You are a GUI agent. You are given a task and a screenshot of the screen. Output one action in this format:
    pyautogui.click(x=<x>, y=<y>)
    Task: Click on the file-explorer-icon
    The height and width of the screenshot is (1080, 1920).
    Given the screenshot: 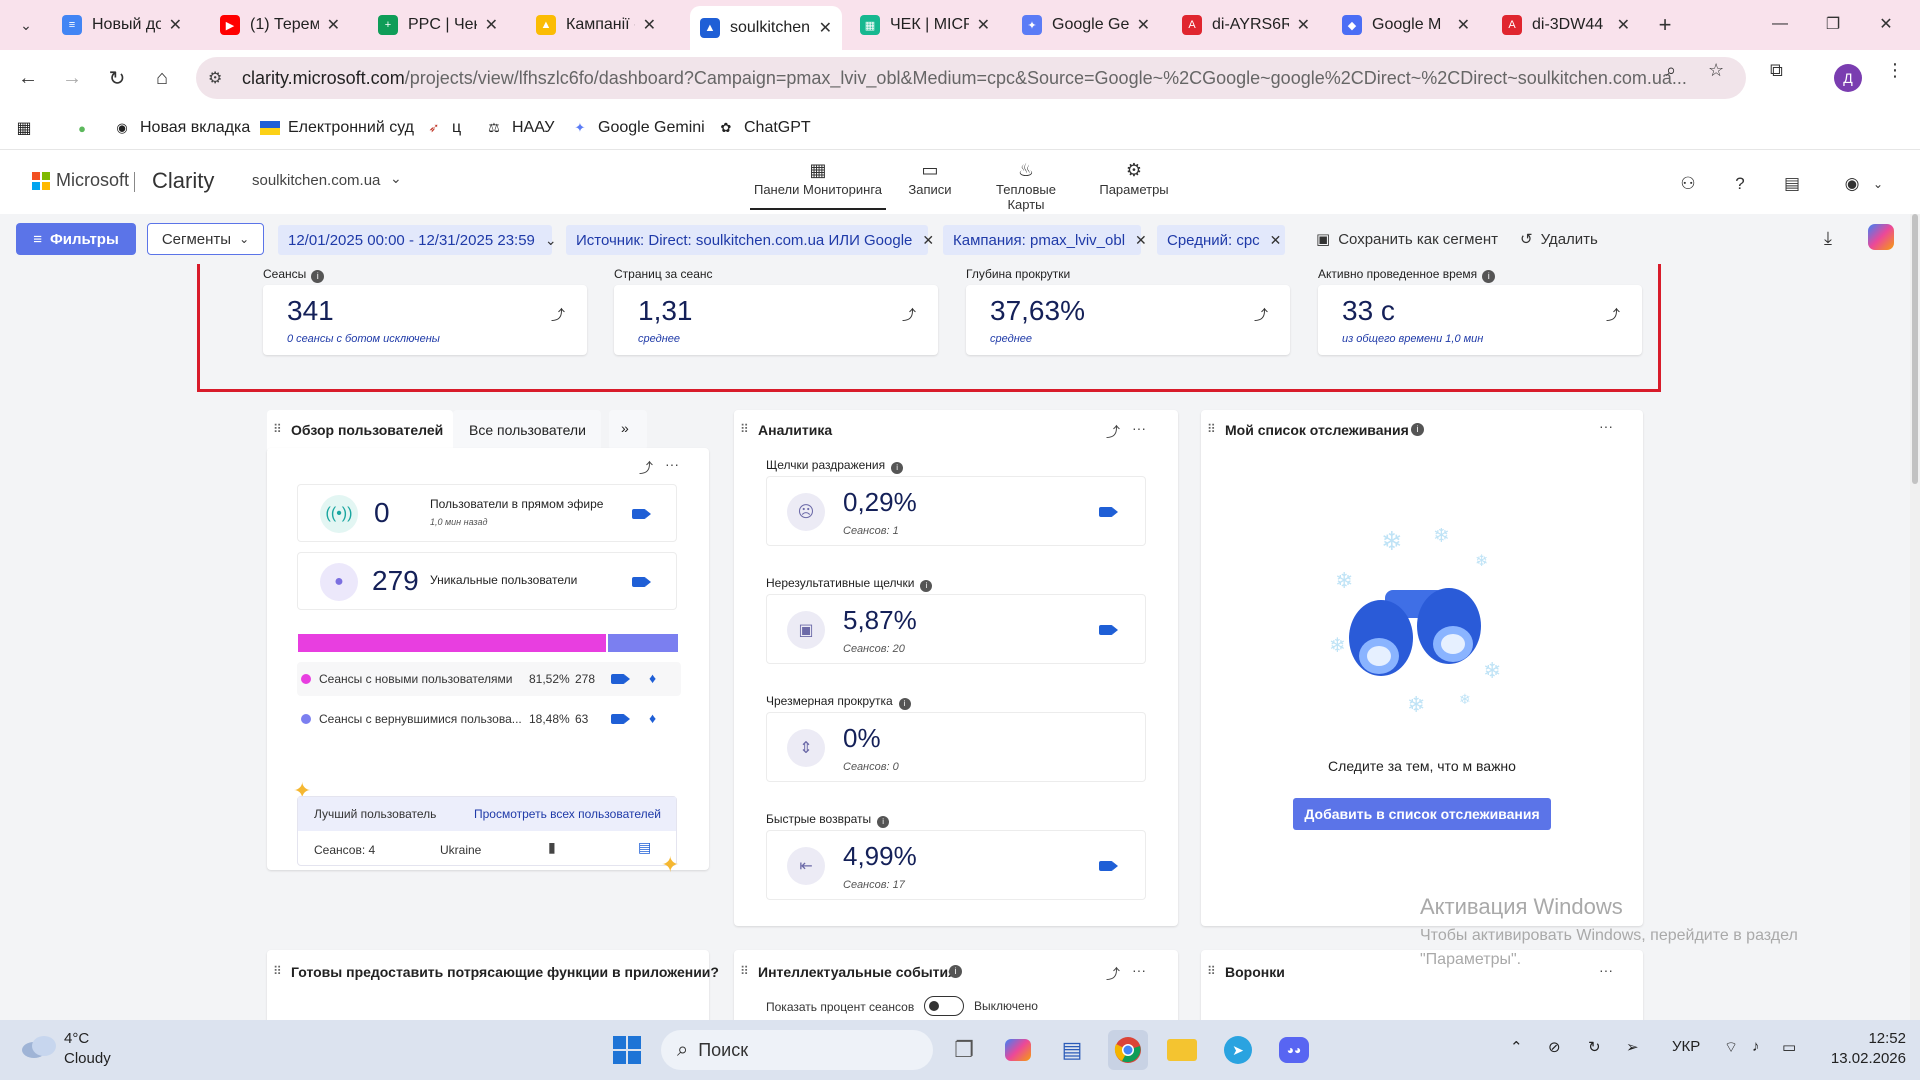 What is the action you would take?
    pyautogui.click(x=1182, y=1050)
    